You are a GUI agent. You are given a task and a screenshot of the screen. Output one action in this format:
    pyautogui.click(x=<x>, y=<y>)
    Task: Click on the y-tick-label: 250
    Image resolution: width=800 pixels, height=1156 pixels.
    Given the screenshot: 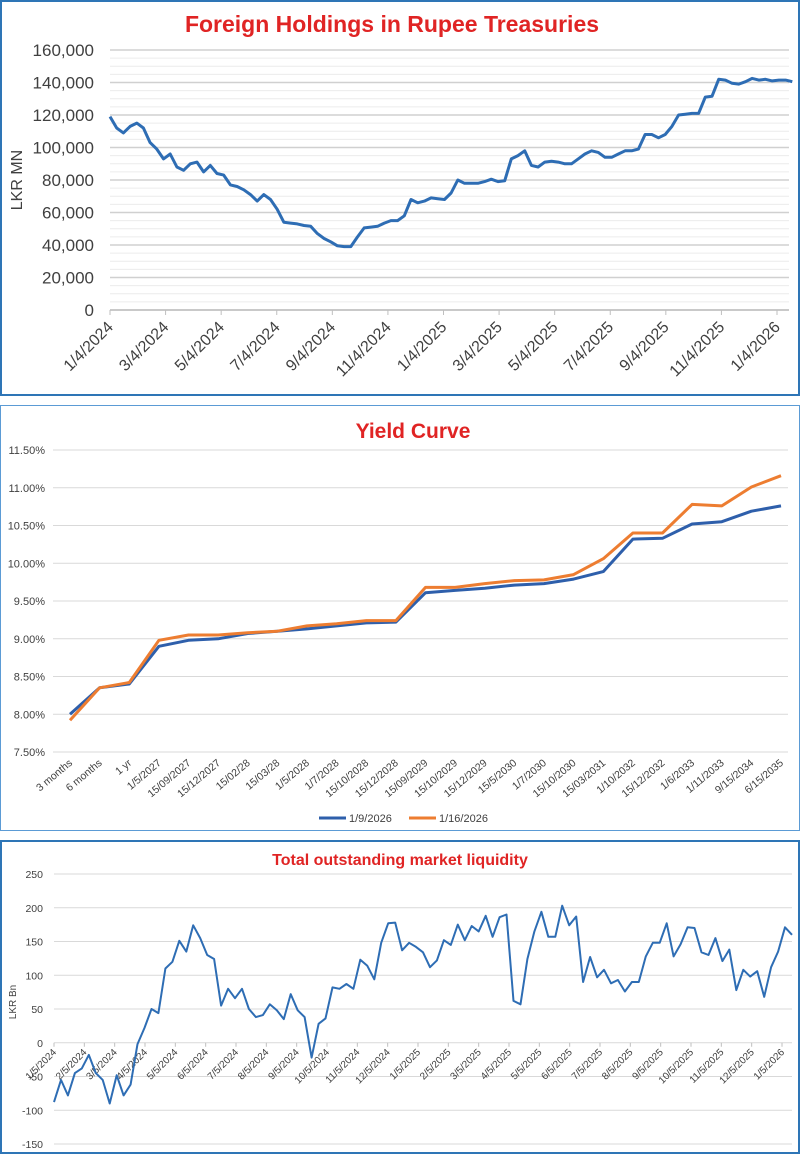 What is the action you would take?
    pyautogui.click(x=34, y=875)
    